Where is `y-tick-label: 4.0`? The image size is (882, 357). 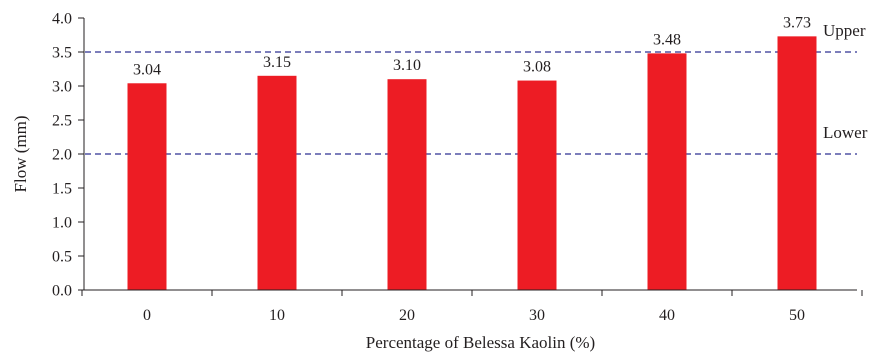 y-tick-label: 4.0 is located at coordinates (62, 19).